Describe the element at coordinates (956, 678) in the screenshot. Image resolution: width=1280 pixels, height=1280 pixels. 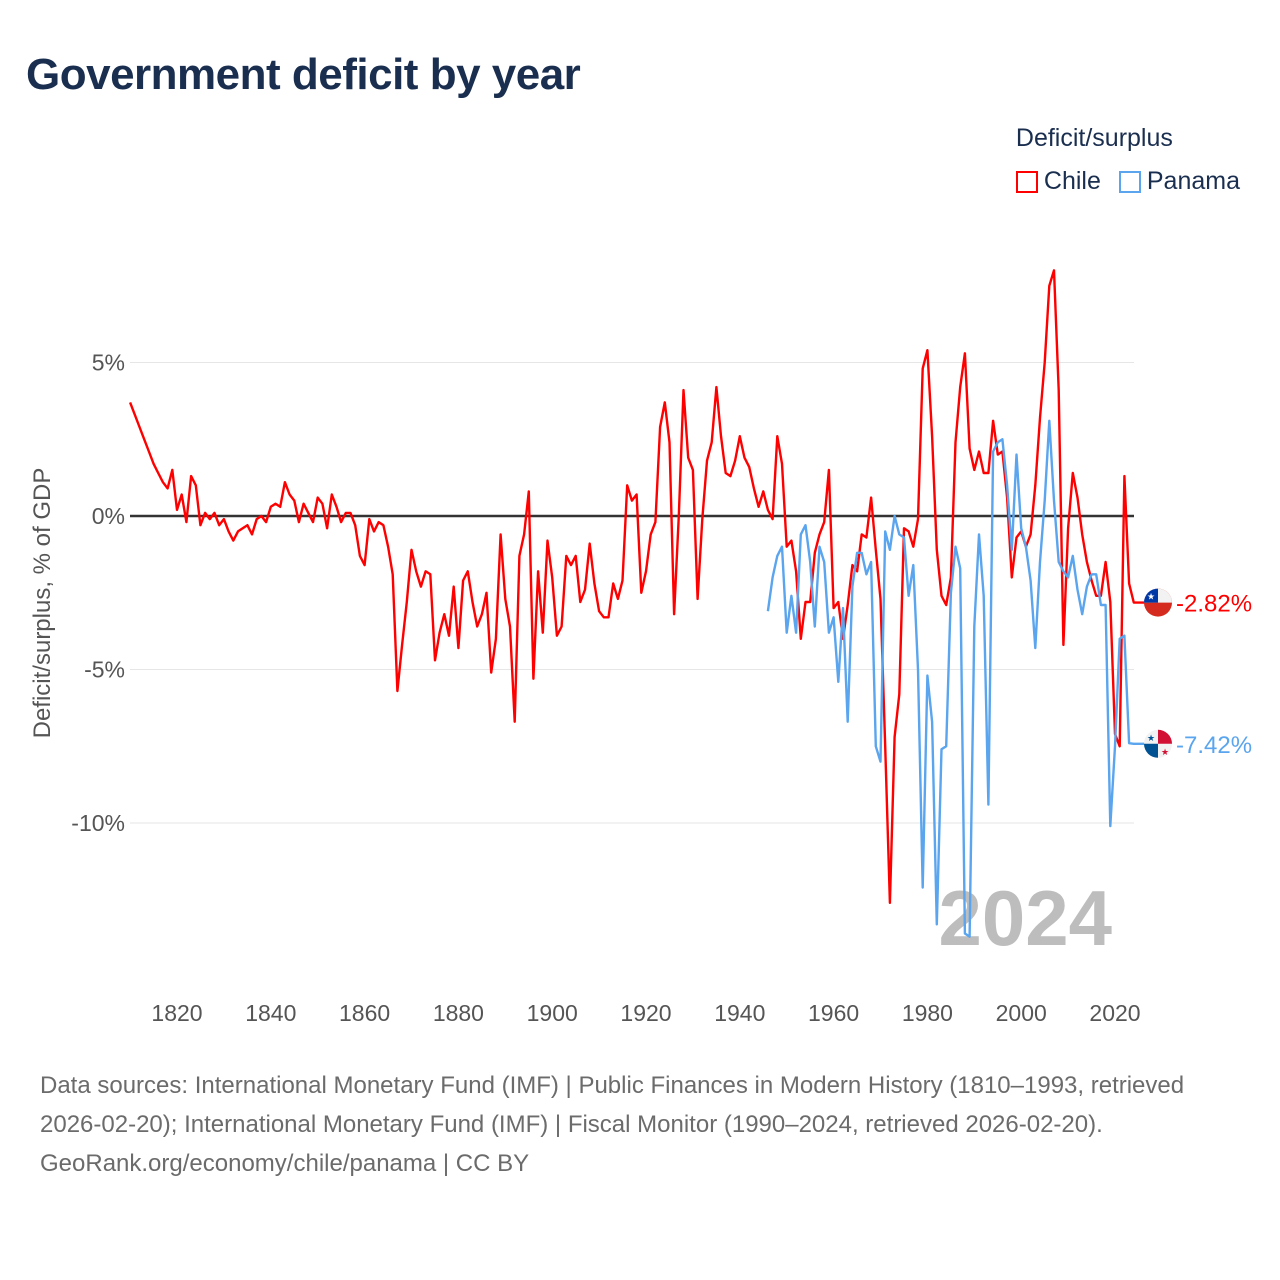
I see `series-line-panama` at that location.